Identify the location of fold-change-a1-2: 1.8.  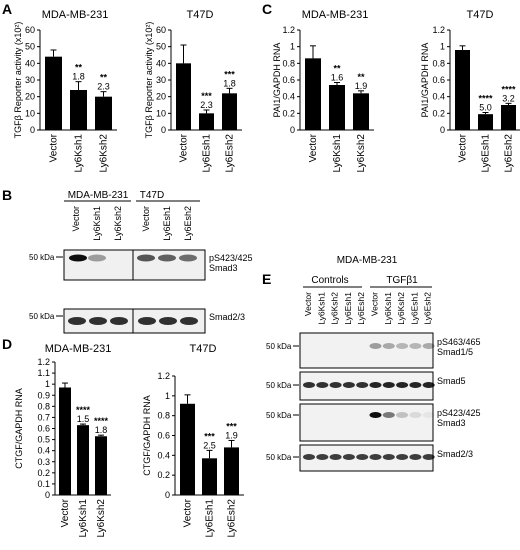
(78, 77).